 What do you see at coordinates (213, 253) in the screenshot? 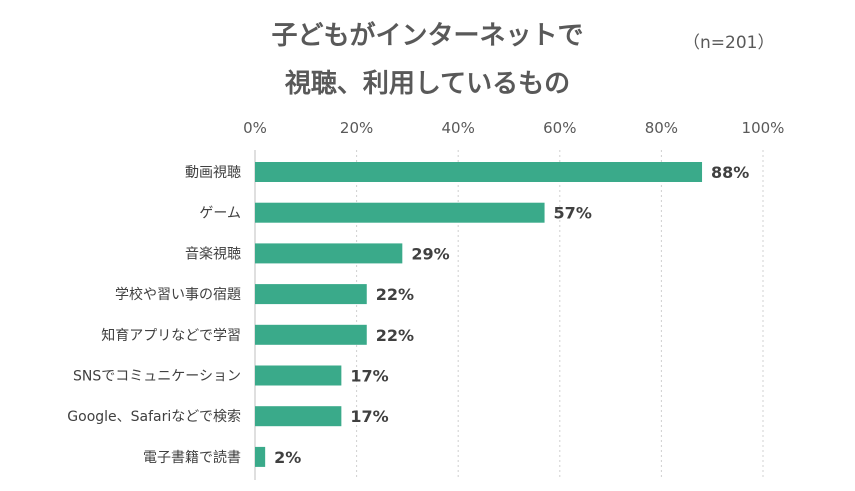
I see `category-label: 音楽視聴` at bounding box center [213, 253].